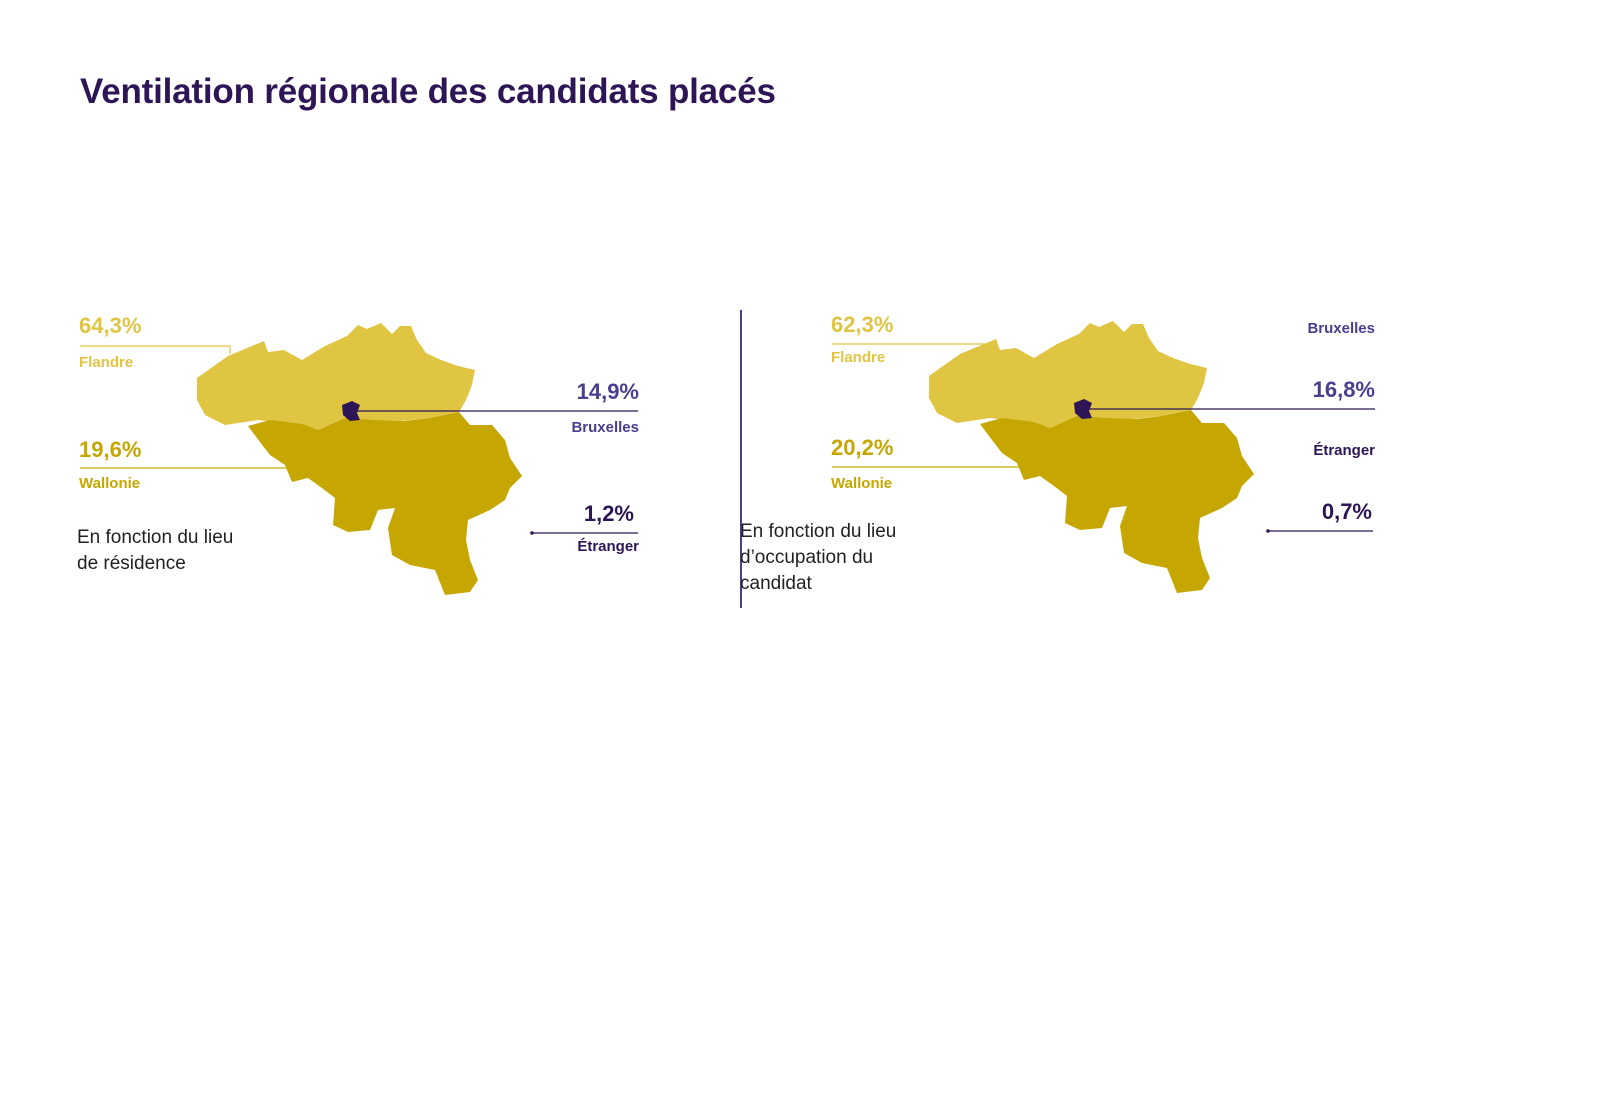  Describe the element at coordinates (862, 324) in the screenshot. I see `flandre-value: 62,3%` at that location.